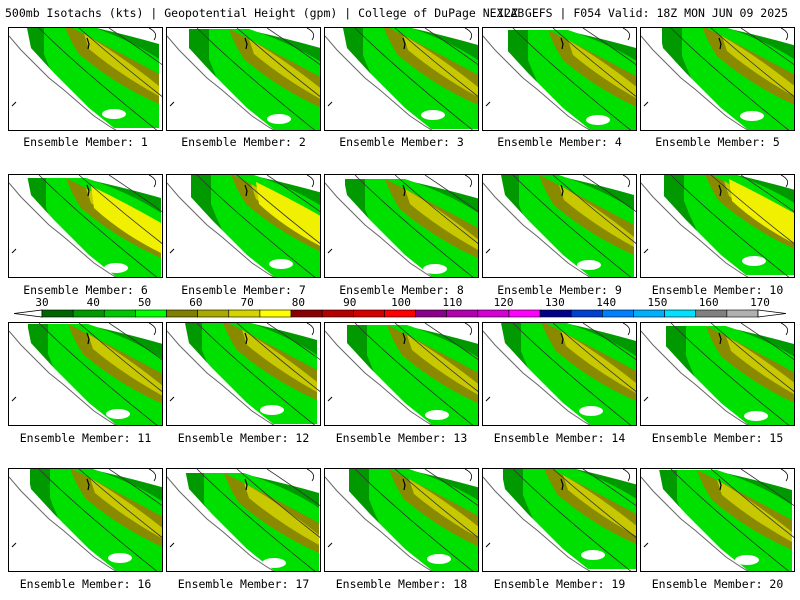 The image size is (800, 600). Describe the element at coordinates (452, 302) in the screenshot. I see `colorbar-tick-label: 110` at that location.